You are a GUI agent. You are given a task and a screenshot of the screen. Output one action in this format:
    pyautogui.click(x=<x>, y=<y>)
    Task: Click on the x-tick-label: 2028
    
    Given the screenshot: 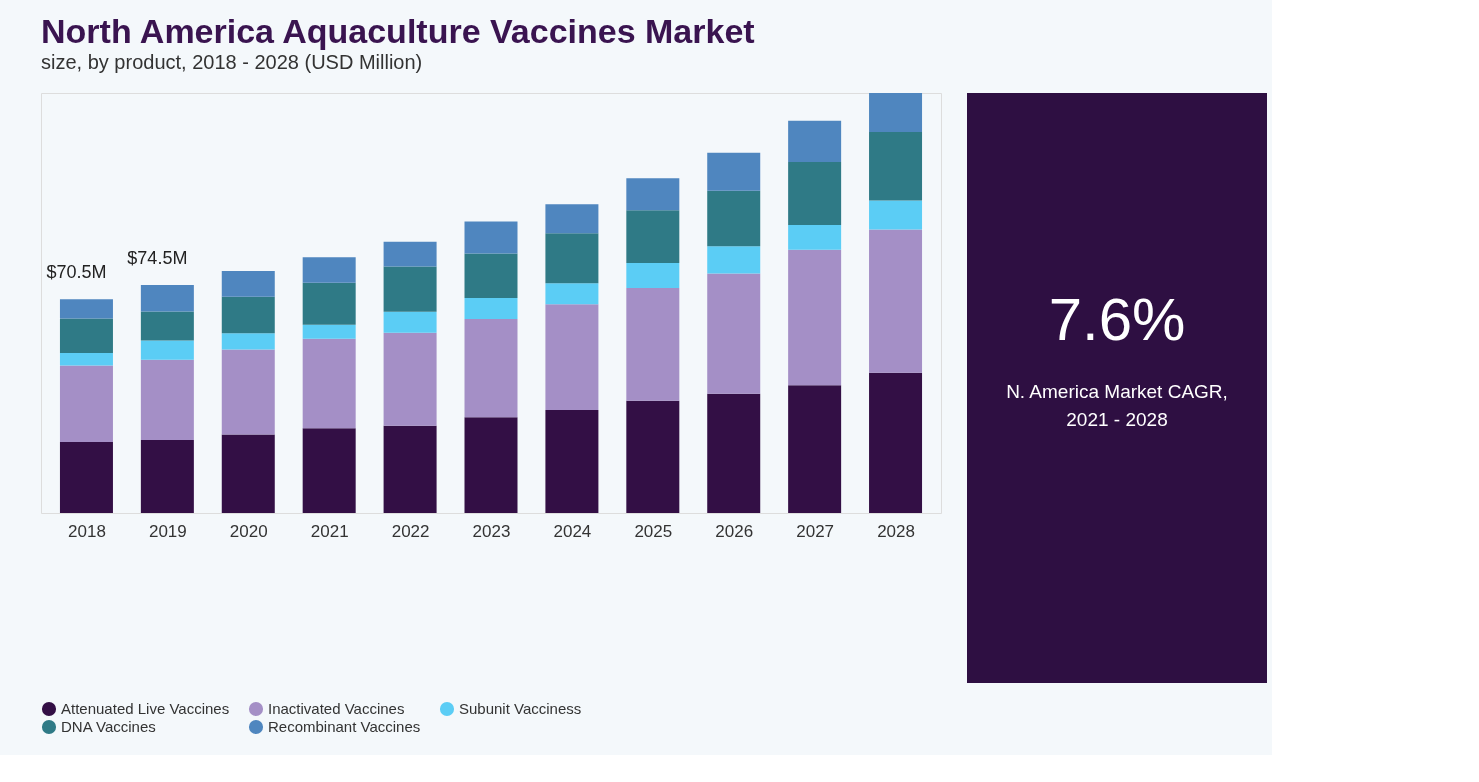 What is the action you would take?
    pyautogui.click(x=896, y=531)
    